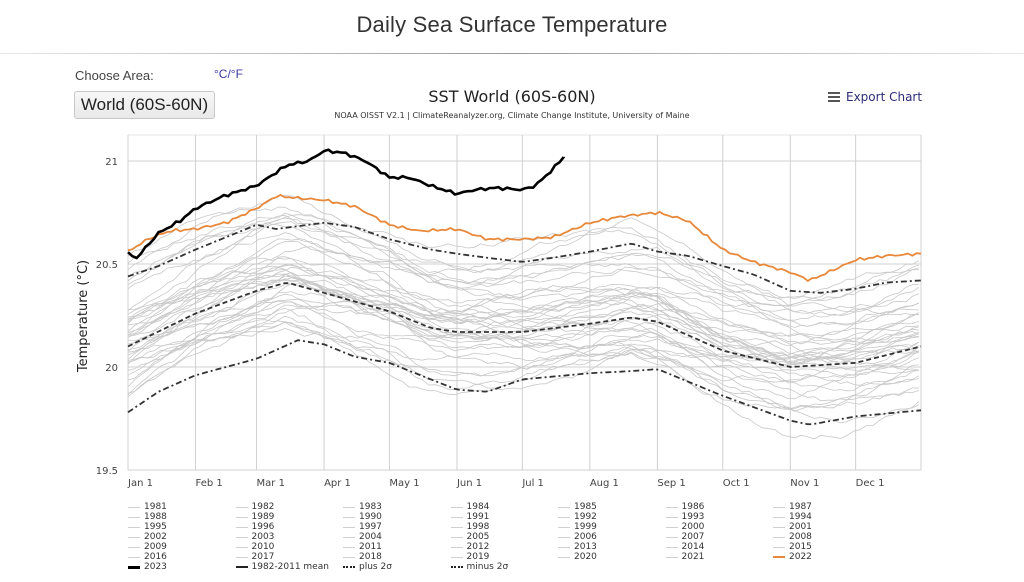  I want to click on legend-label: 2006, so click(585, 537).